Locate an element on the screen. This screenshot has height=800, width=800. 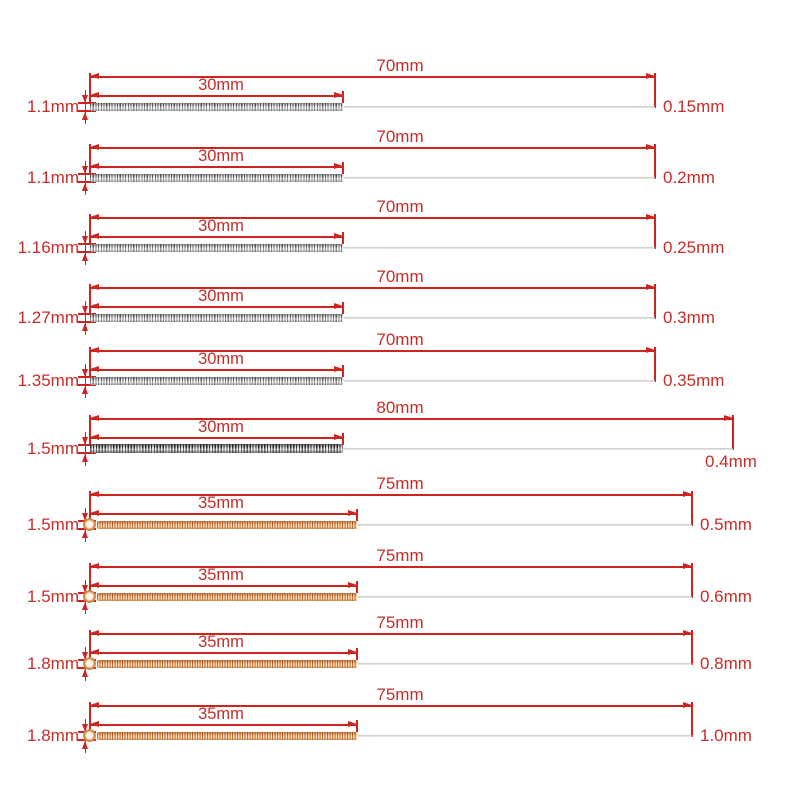
tip-diameter-label: 0.3mm is located at coordinates (689, 317).